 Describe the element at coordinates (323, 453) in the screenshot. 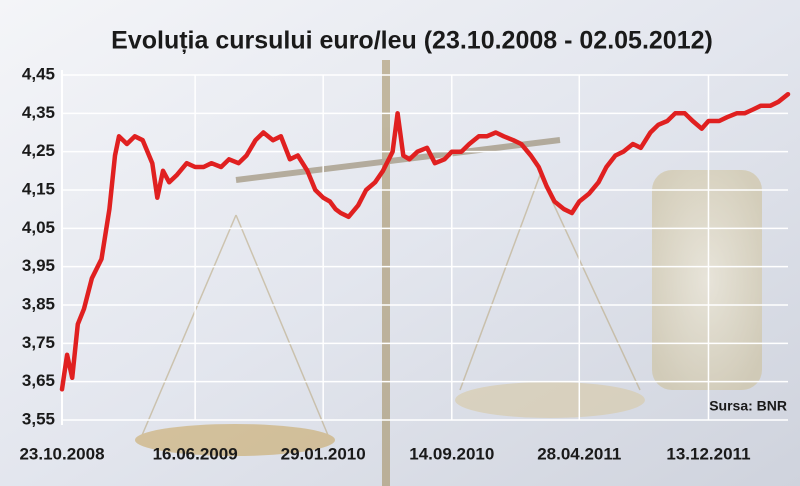

I see `x-tick-label: 29.01.2010` at that location.